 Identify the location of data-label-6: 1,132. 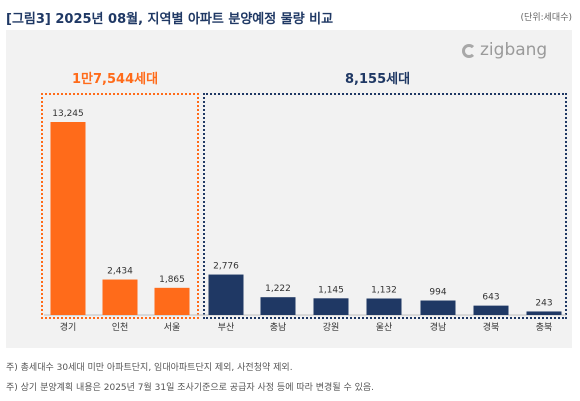
(384, 291).